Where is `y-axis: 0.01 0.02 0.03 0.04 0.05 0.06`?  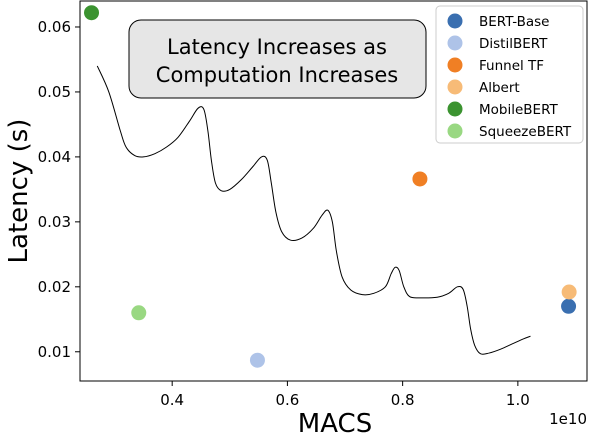 y-axis: 0.01 0.02 0.03 0.04 0.05 0.06 is located at coordinates (59, 189).